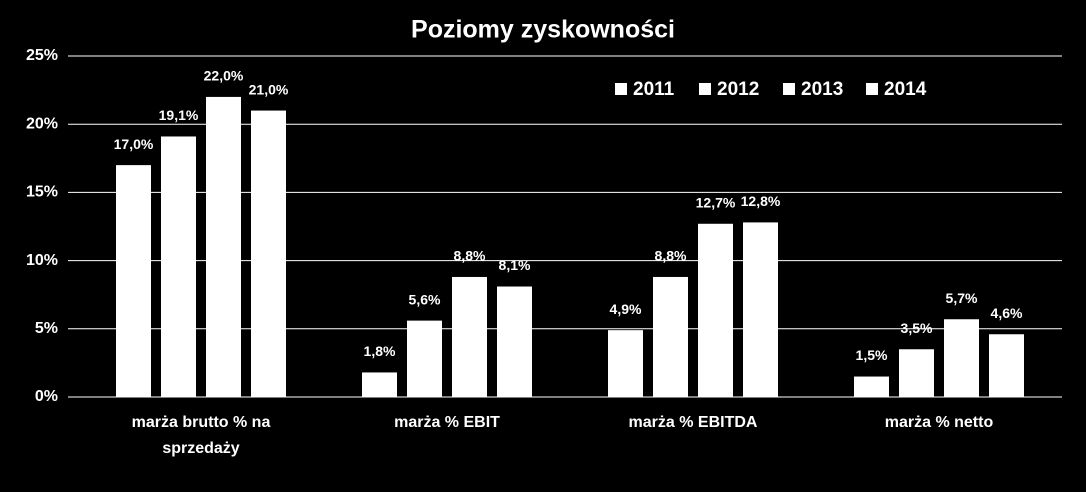 This screenshot has height=492, width=1086. I want to click on value-label: 21,0%, so click(269, 89).